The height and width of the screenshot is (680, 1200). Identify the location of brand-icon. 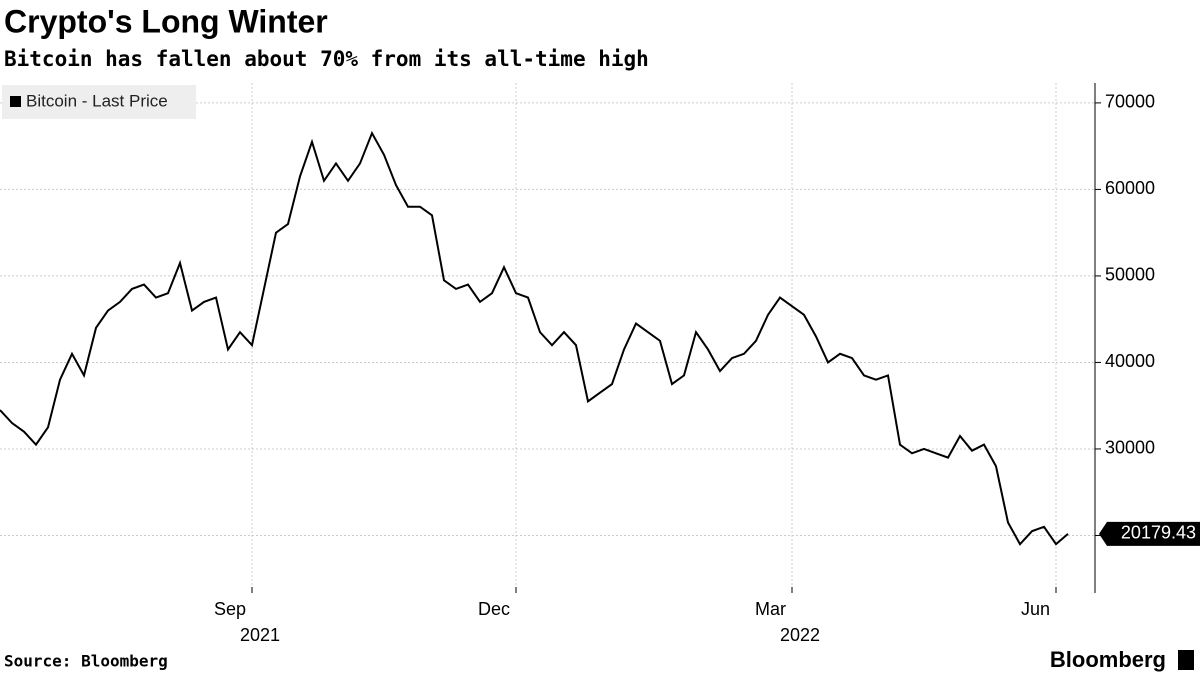
(1186, 660).